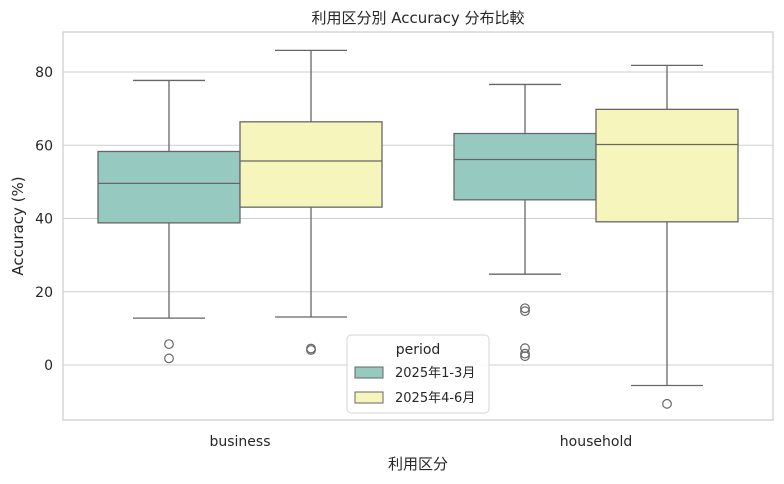  Describe the element at coordinates (418, 464) in the screenshot. I see `x-axis-label: 利用区分` at that location.